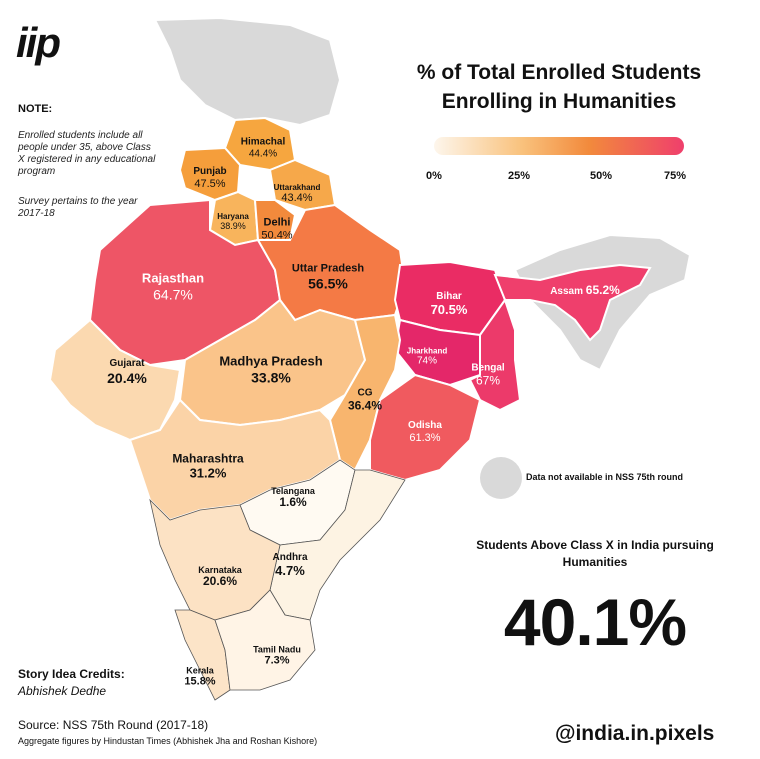 The height and width of the screenshot is (759, 760). I want to click on headline-stat-value: 40.1%, so click(595, 622).